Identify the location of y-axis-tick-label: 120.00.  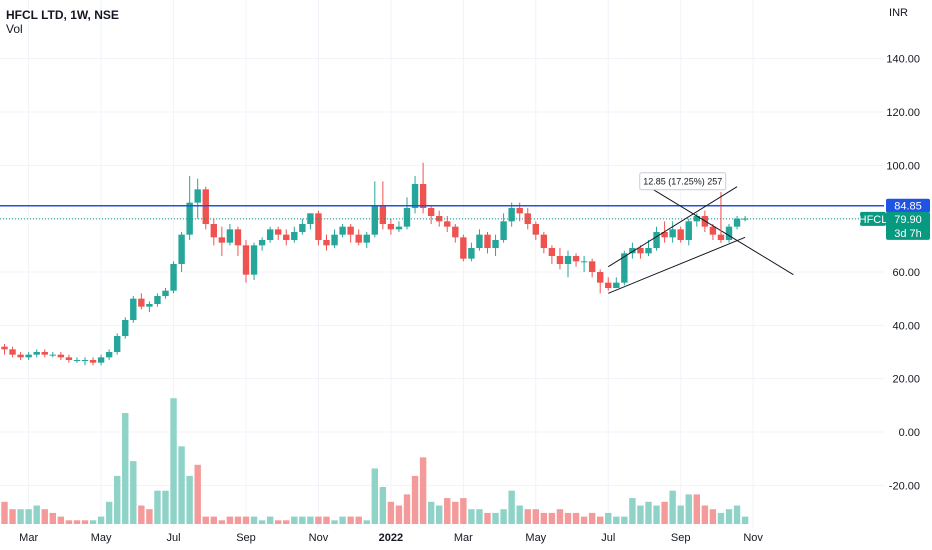
(903, 113).